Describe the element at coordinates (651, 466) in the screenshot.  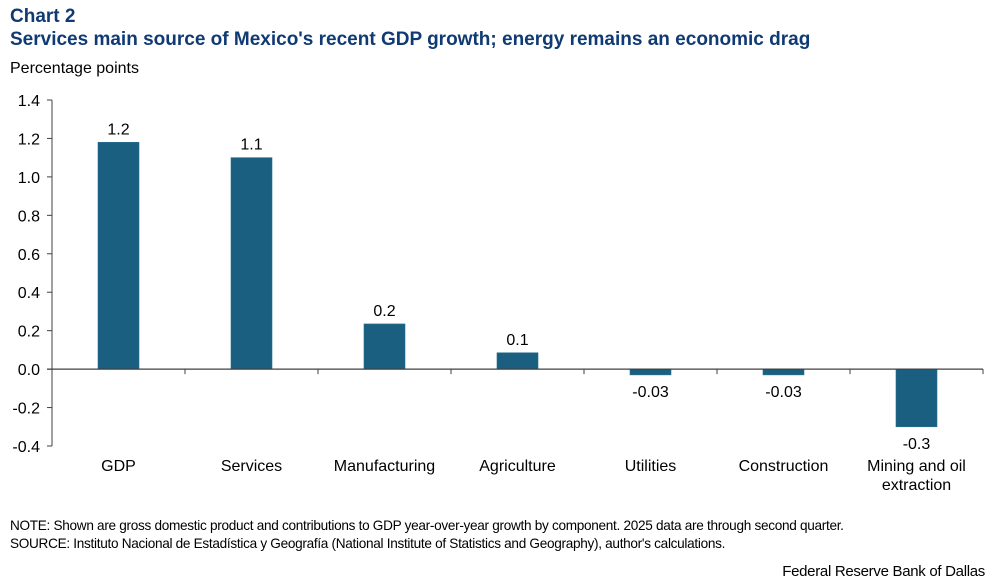
I see `x-tick-label: Utilities` at that location.